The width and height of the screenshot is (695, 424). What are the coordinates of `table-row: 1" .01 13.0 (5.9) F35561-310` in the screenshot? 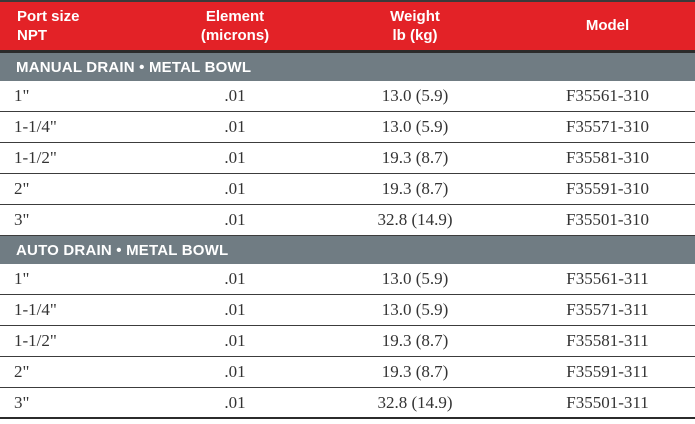 It's located at (347, 96).